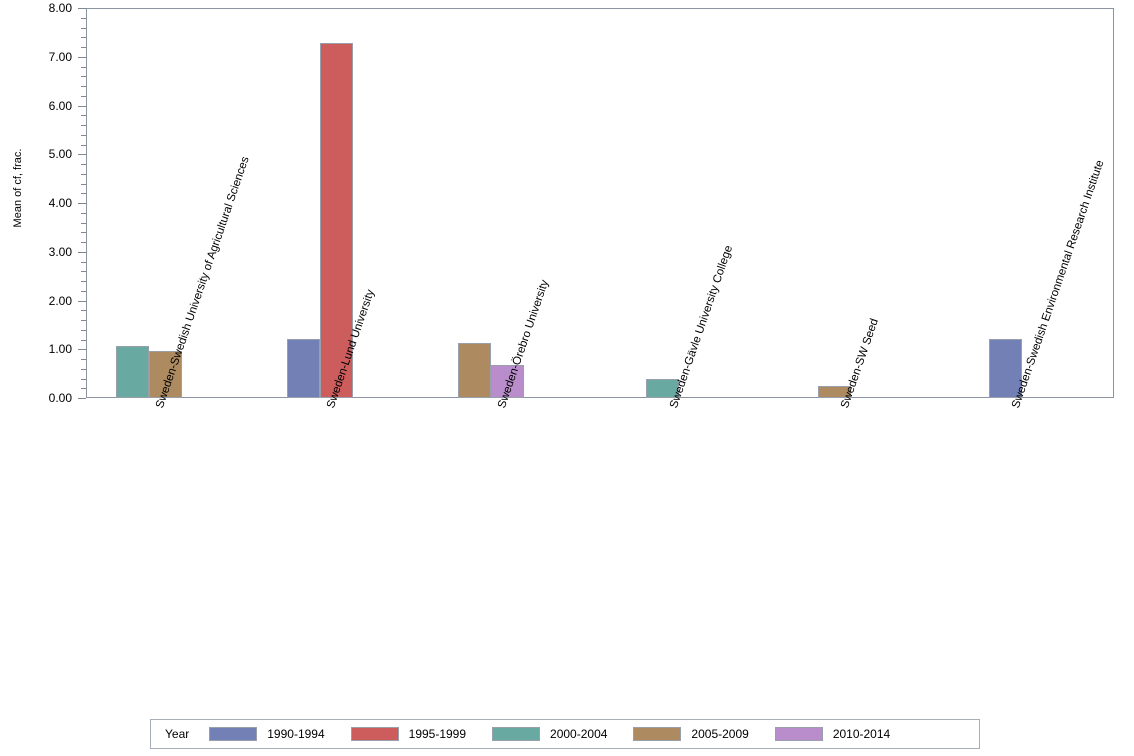 This screenshot has height=756, width=1134. I want to click on legend-entry: 2000-2004, so click(549, 734).